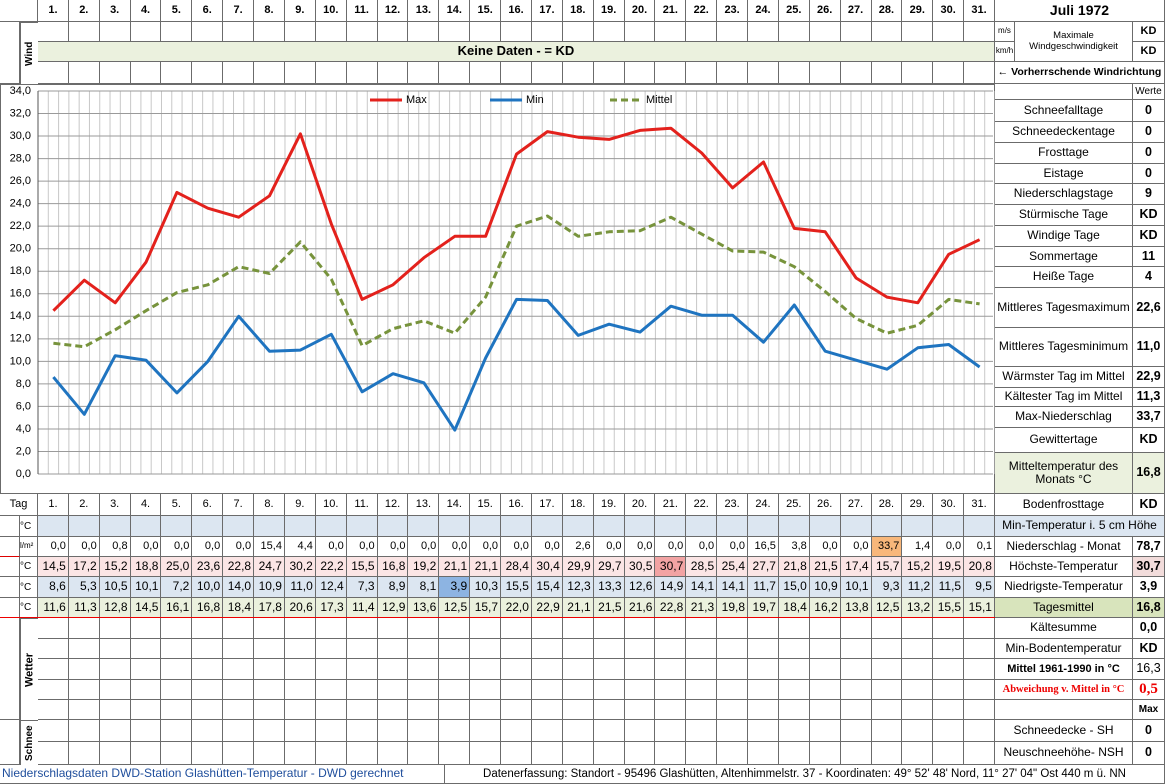  I want to click on value-cell: 11,2, so click(918, 587).